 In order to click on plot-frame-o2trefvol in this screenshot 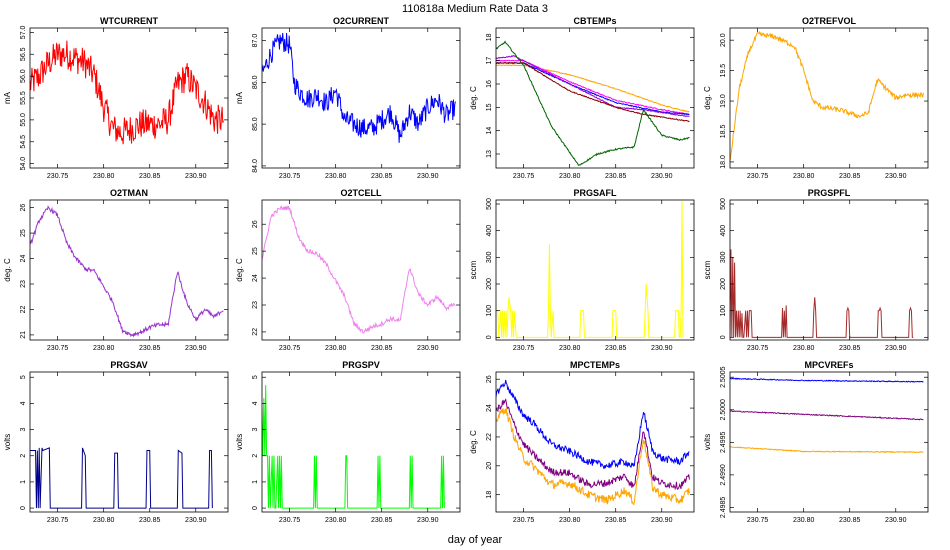, I will do `click(829, 98)`.